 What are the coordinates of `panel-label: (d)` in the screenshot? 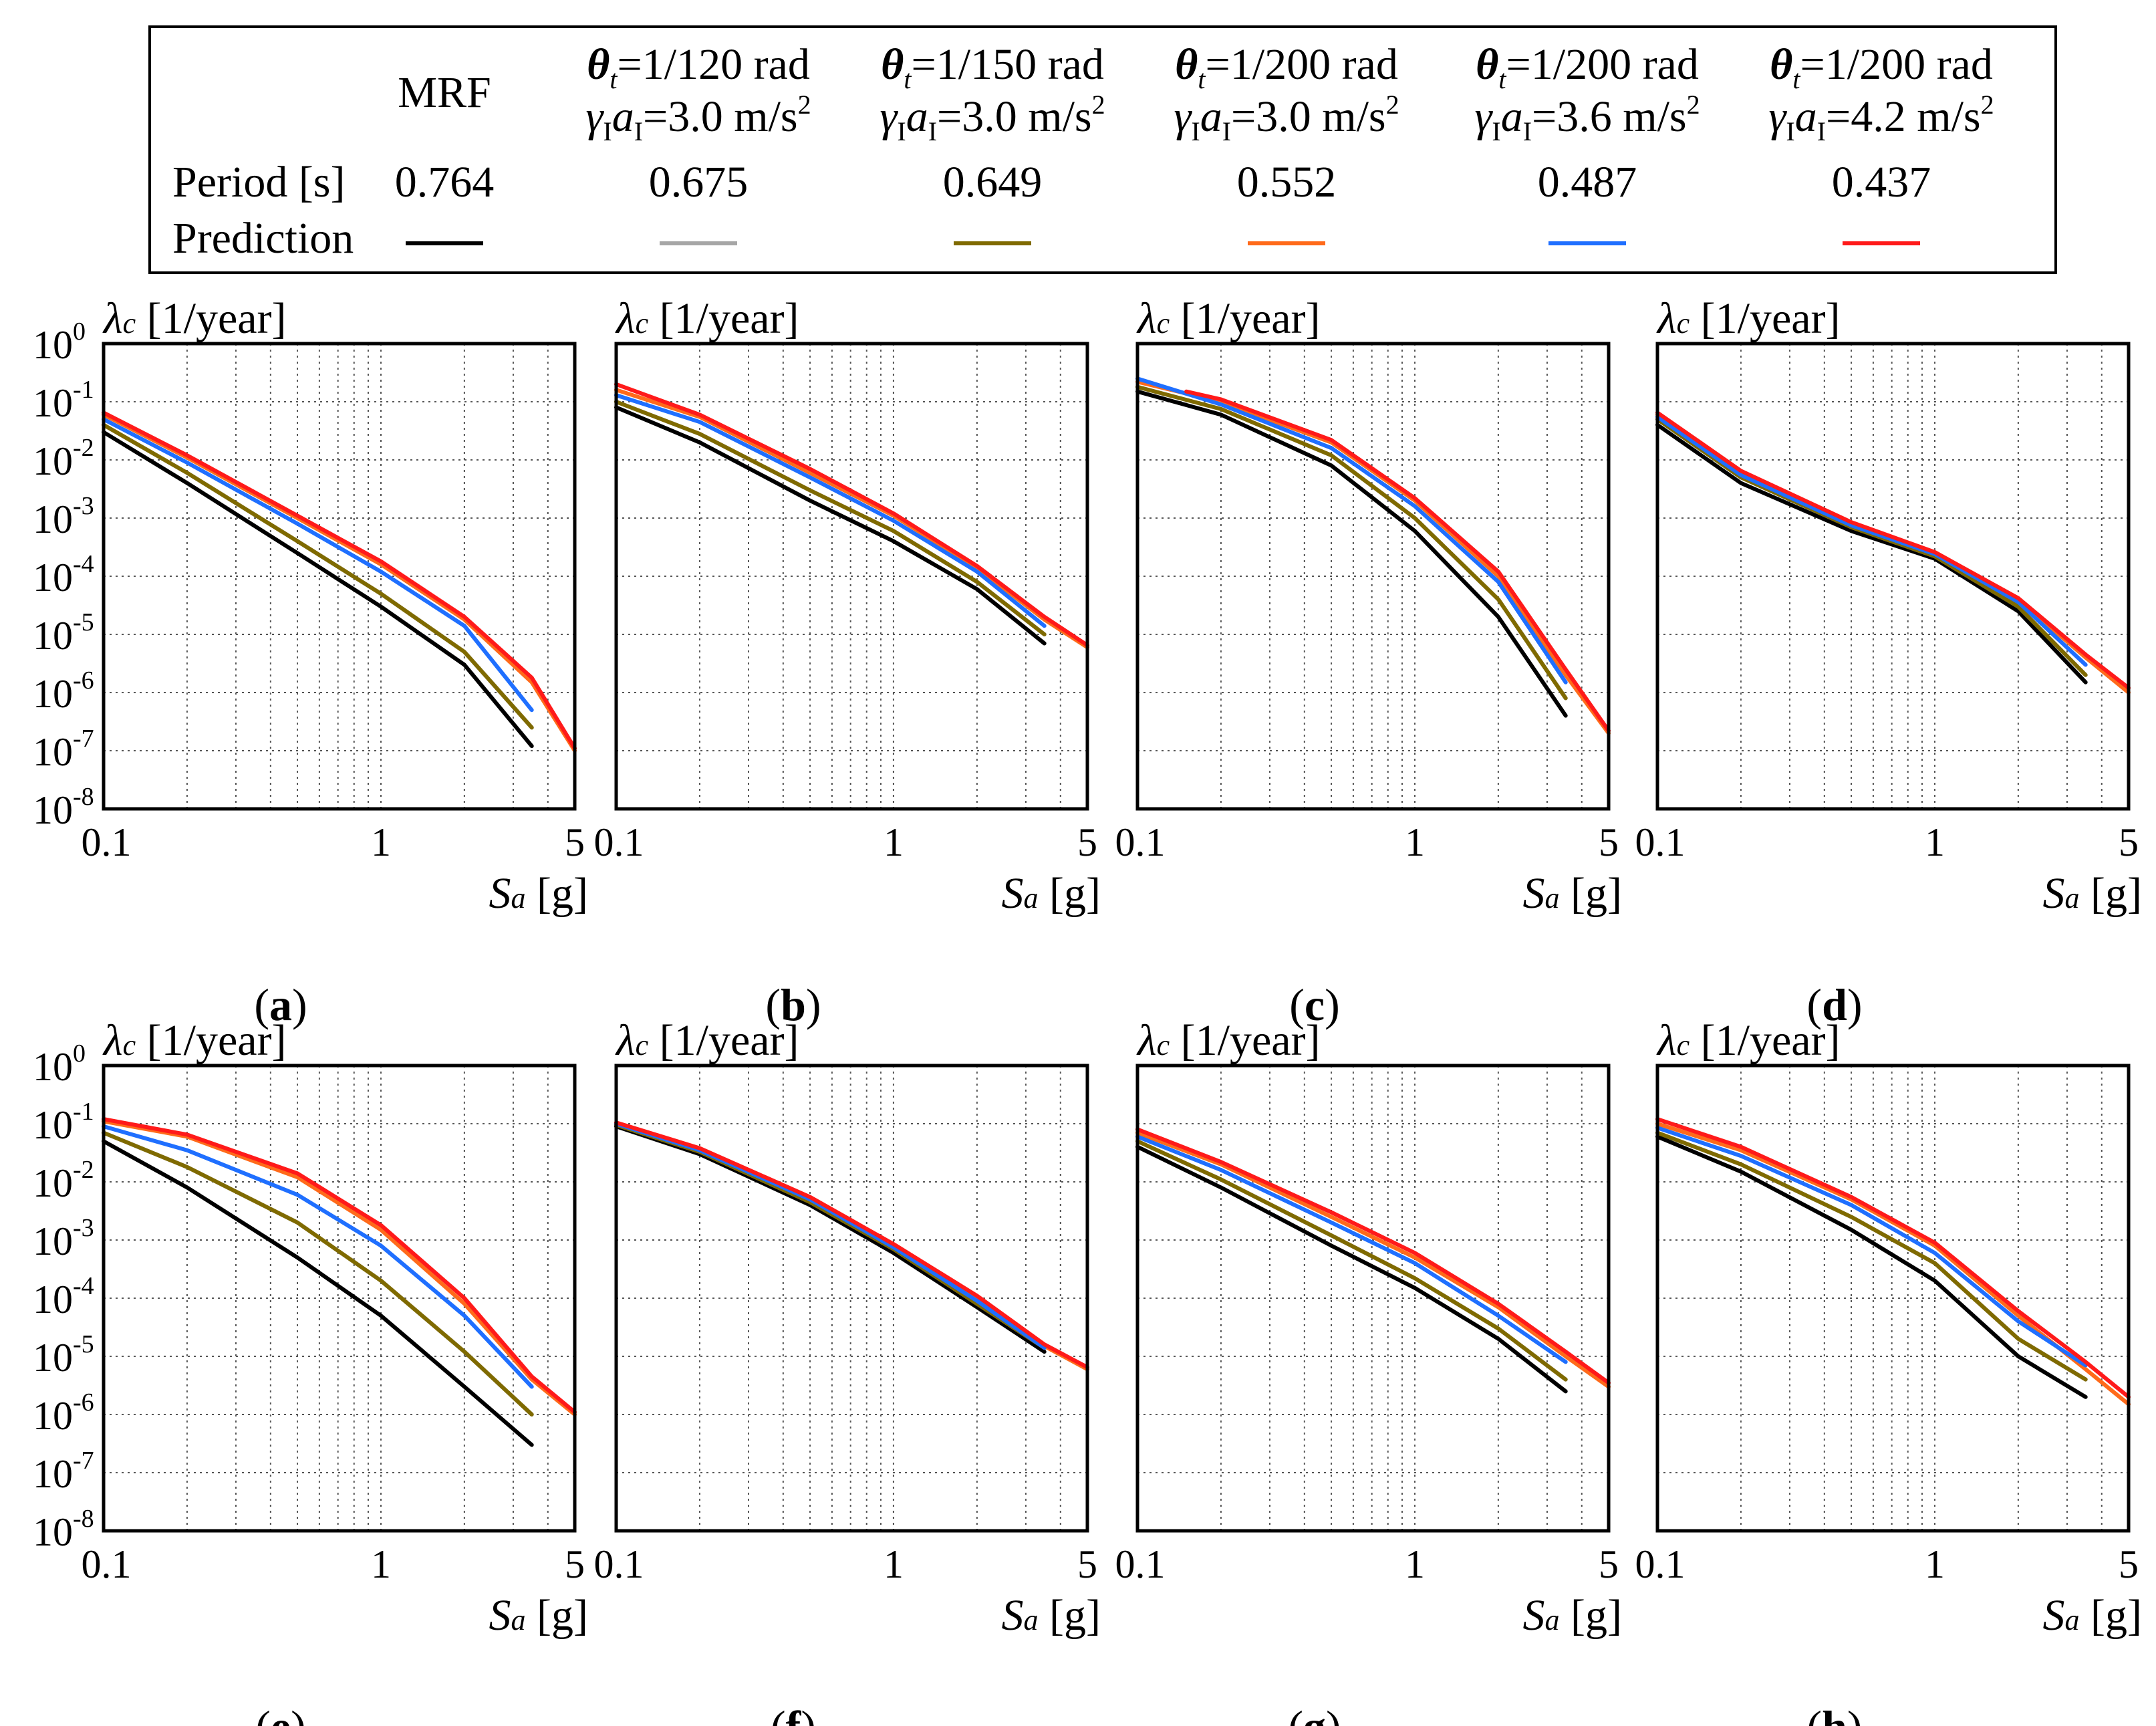 It's located at (1834, 1005).